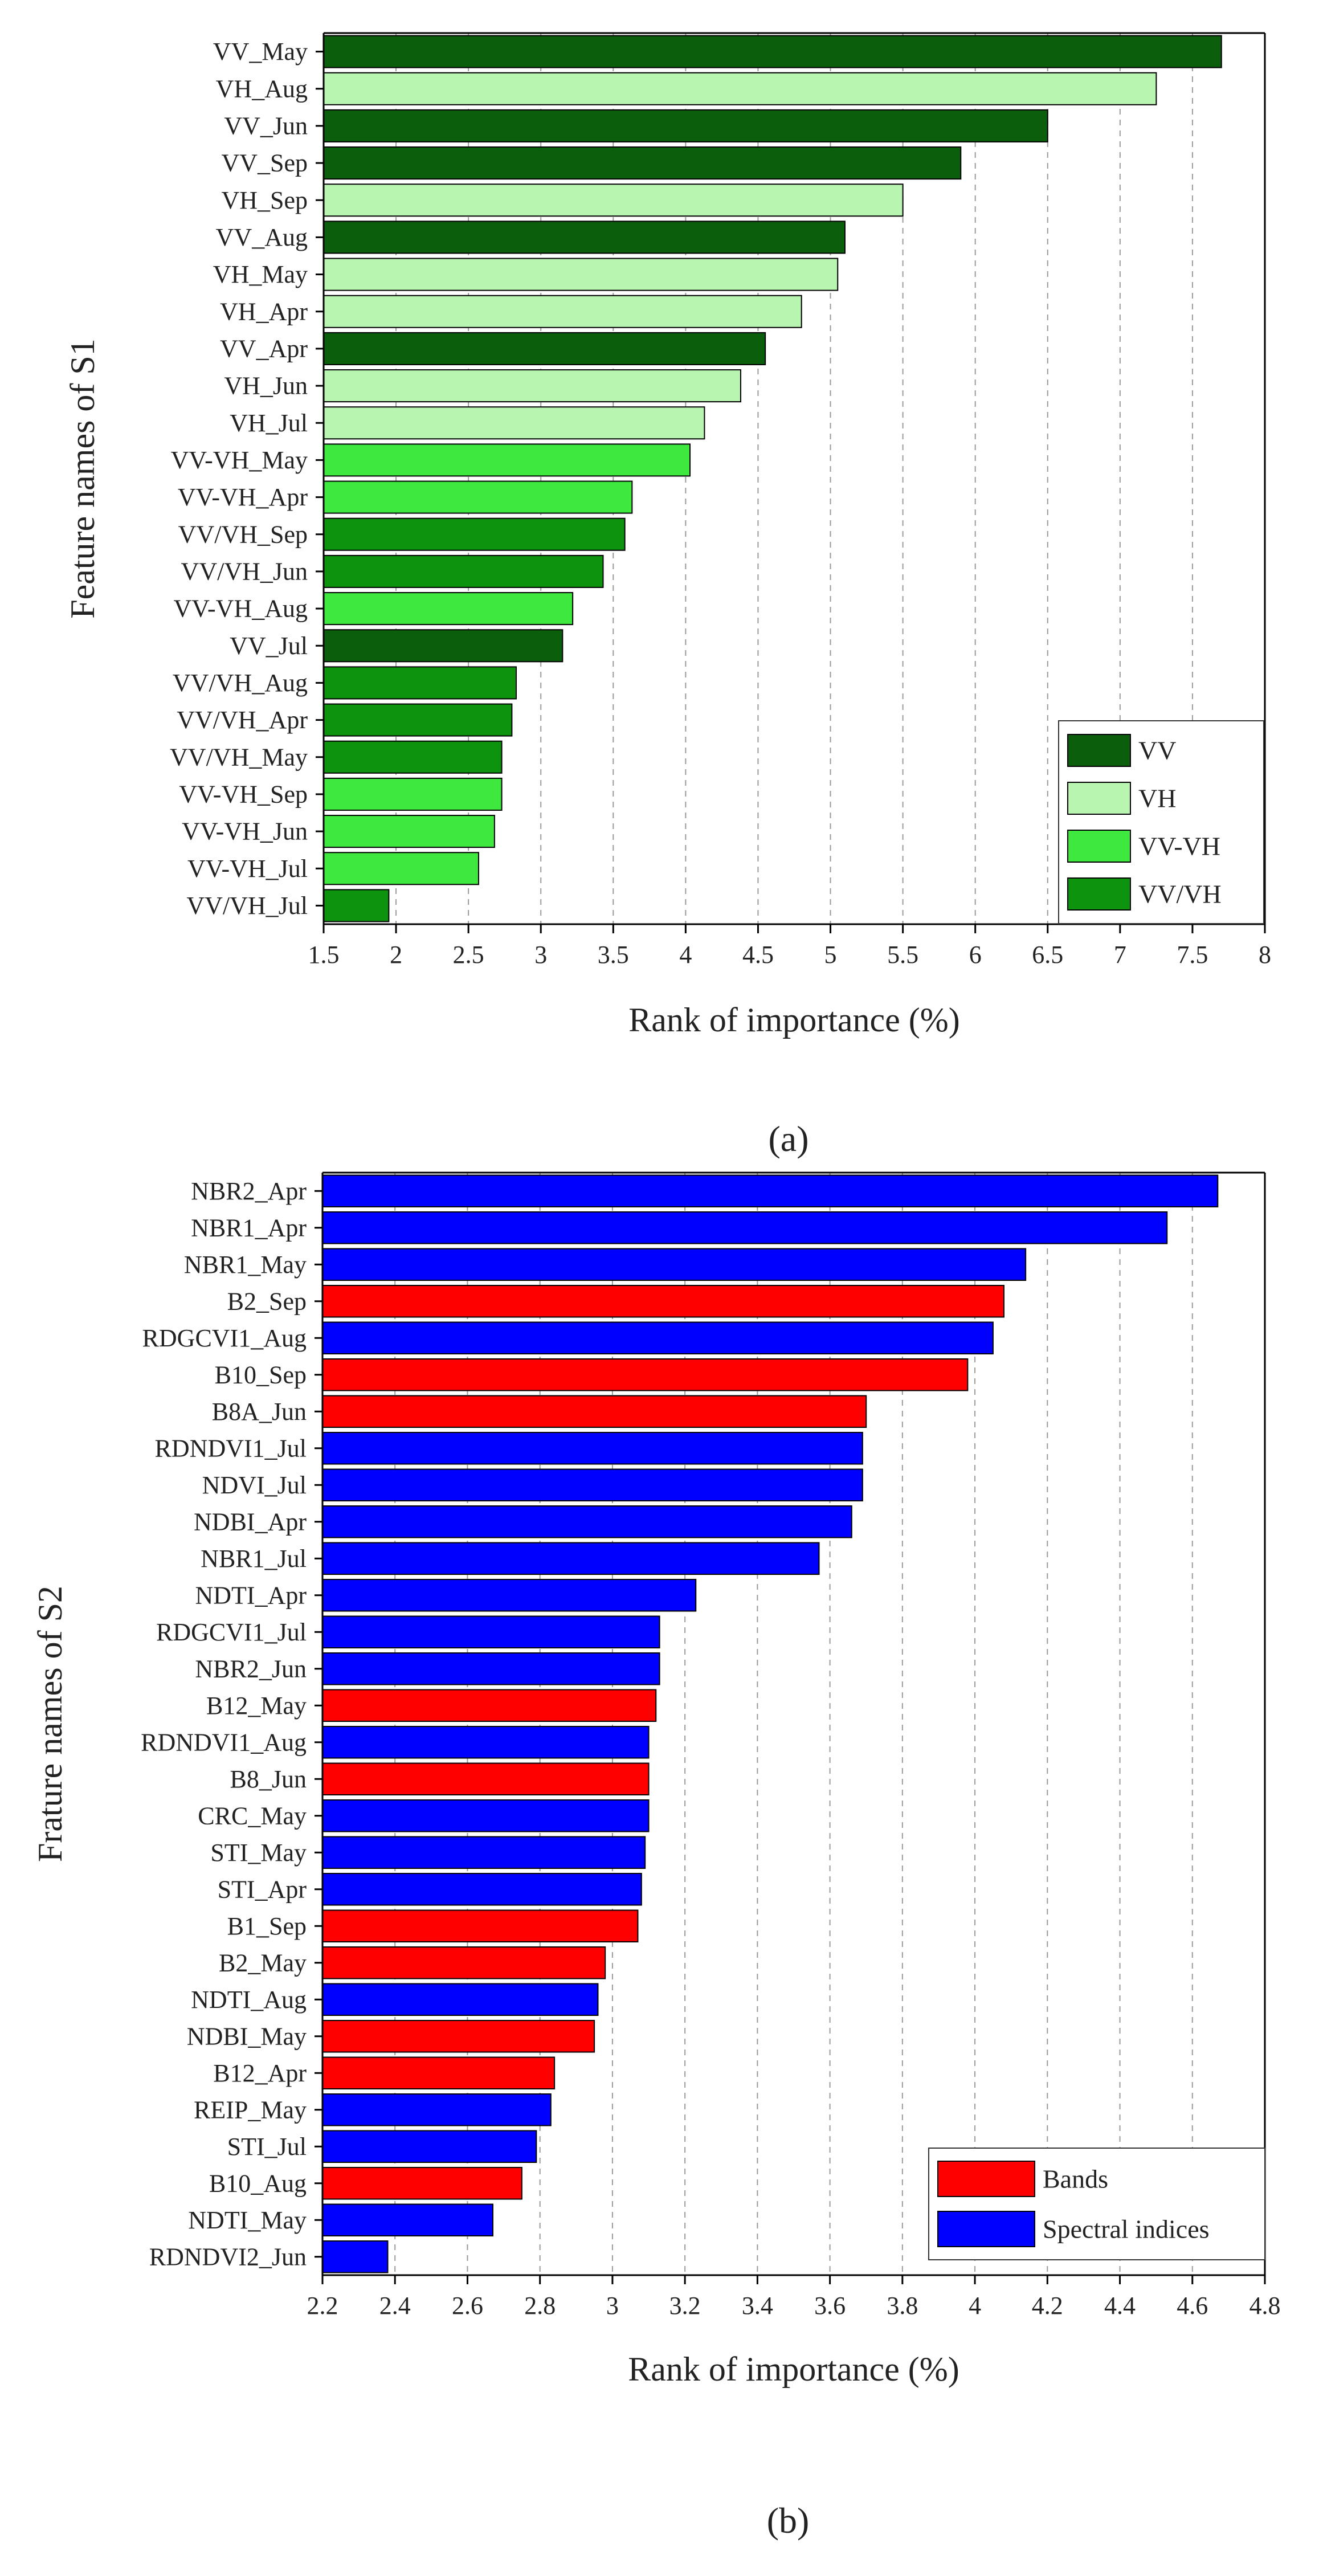 The image size is (1319, 2576). Describe the element at coordinates (250, 1522) in the screenshot. I see `y-tick-label: NDBI_Apr` at that location.